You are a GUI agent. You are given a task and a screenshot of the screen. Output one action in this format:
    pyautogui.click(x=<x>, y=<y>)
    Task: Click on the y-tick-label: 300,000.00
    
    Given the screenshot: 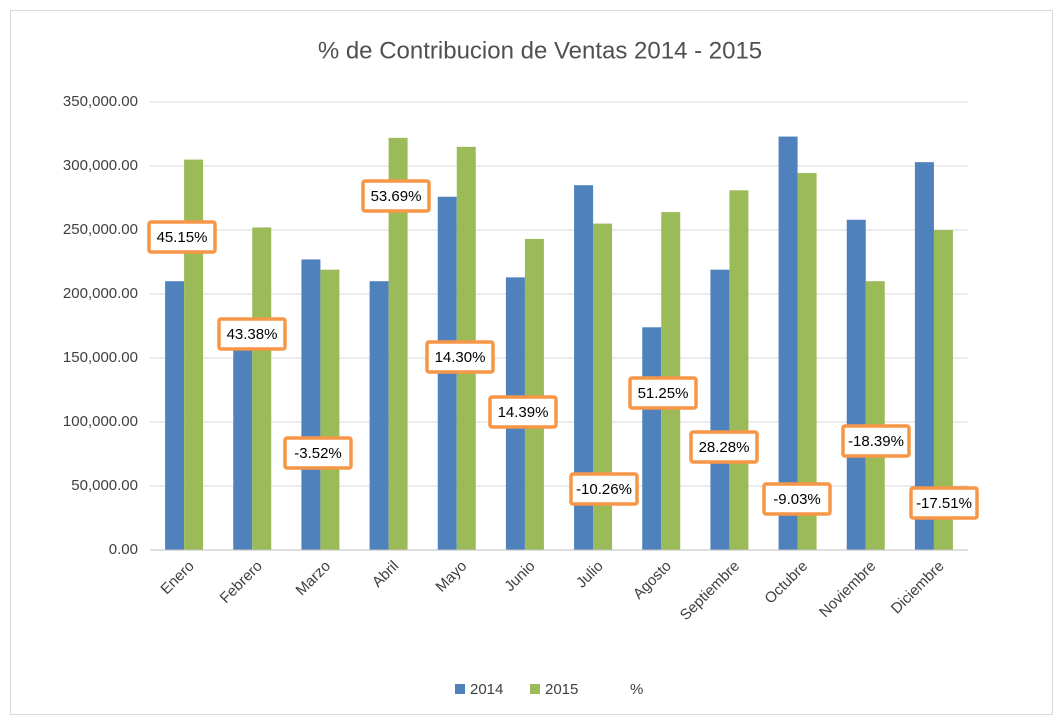 What is the action you would take?
    pyautogui.click(x=100, y=165)
    